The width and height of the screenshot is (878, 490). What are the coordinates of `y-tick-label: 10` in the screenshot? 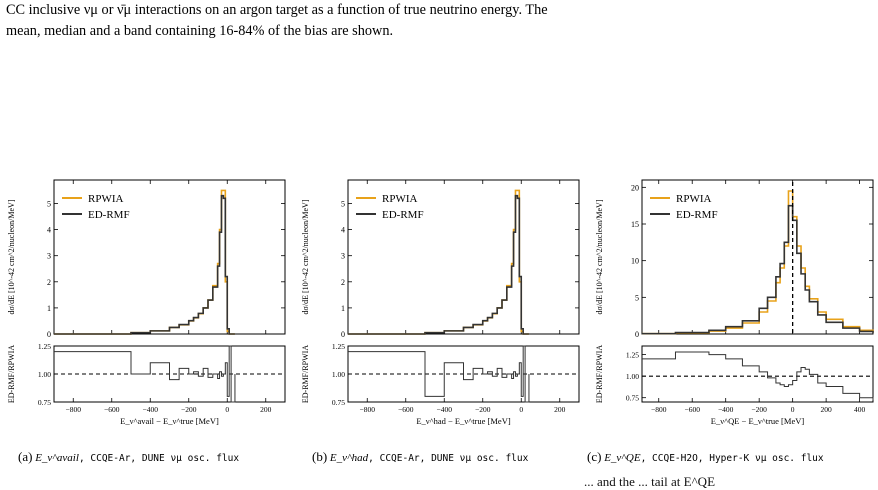 It's located at (635, 261).